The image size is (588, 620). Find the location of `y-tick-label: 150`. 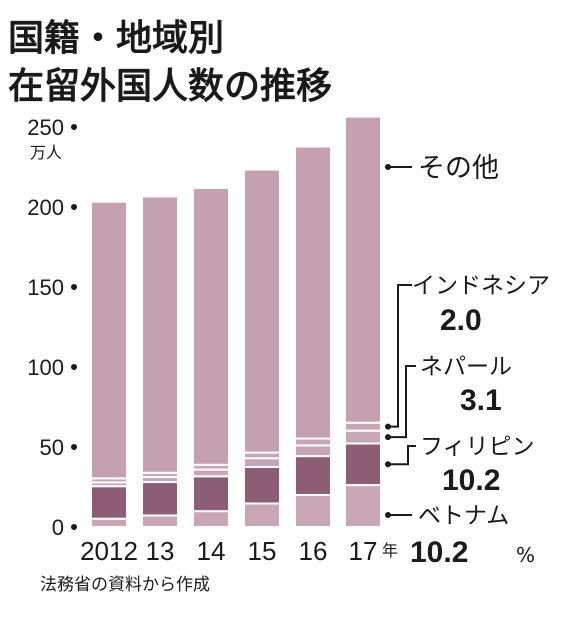

y-tick-label: 150 is located at coordinates (45, 287).